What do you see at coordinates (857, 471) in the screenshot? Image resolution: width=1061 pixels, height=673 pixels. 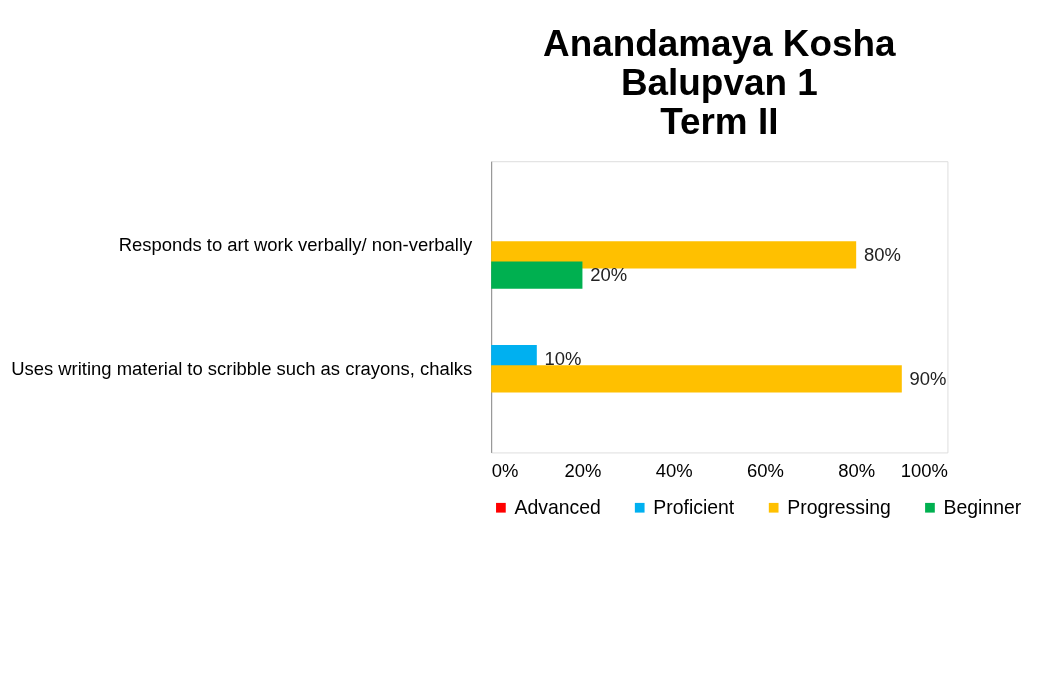 I see `x-tick-label: 80%` at bounding box center [857, 471].